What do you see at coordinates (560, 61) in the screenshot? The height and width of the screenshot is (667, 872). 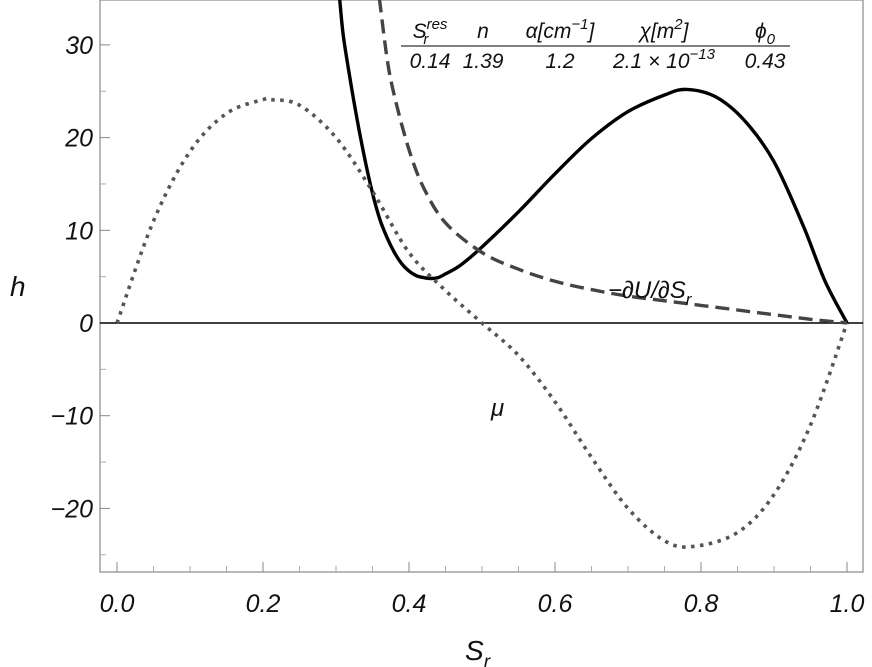 I see `param-value: 1.2` at bounding box center [560, 61].